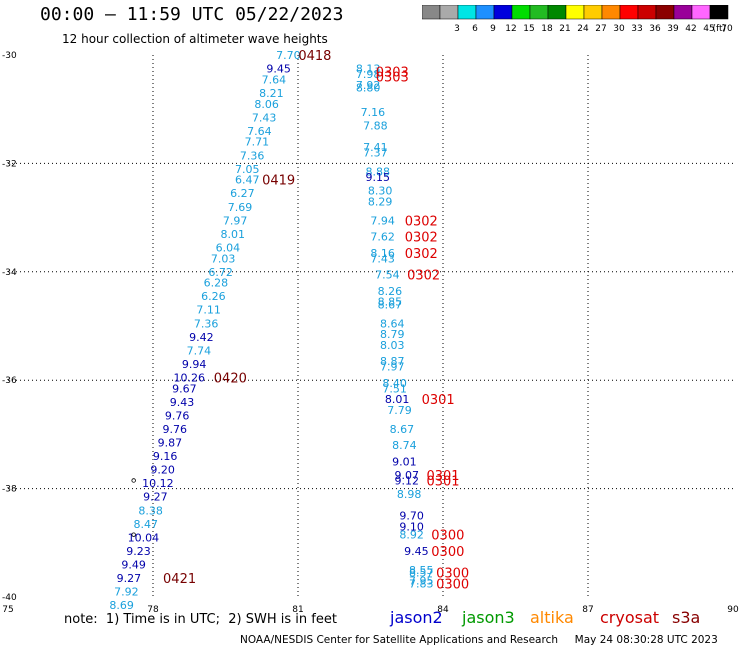 This screenshot has width=740, height=650. What do you see at coordinates (378, 172) in the screenshot?
I see `swh-value: 8.88` at bounding box center [378, 172].